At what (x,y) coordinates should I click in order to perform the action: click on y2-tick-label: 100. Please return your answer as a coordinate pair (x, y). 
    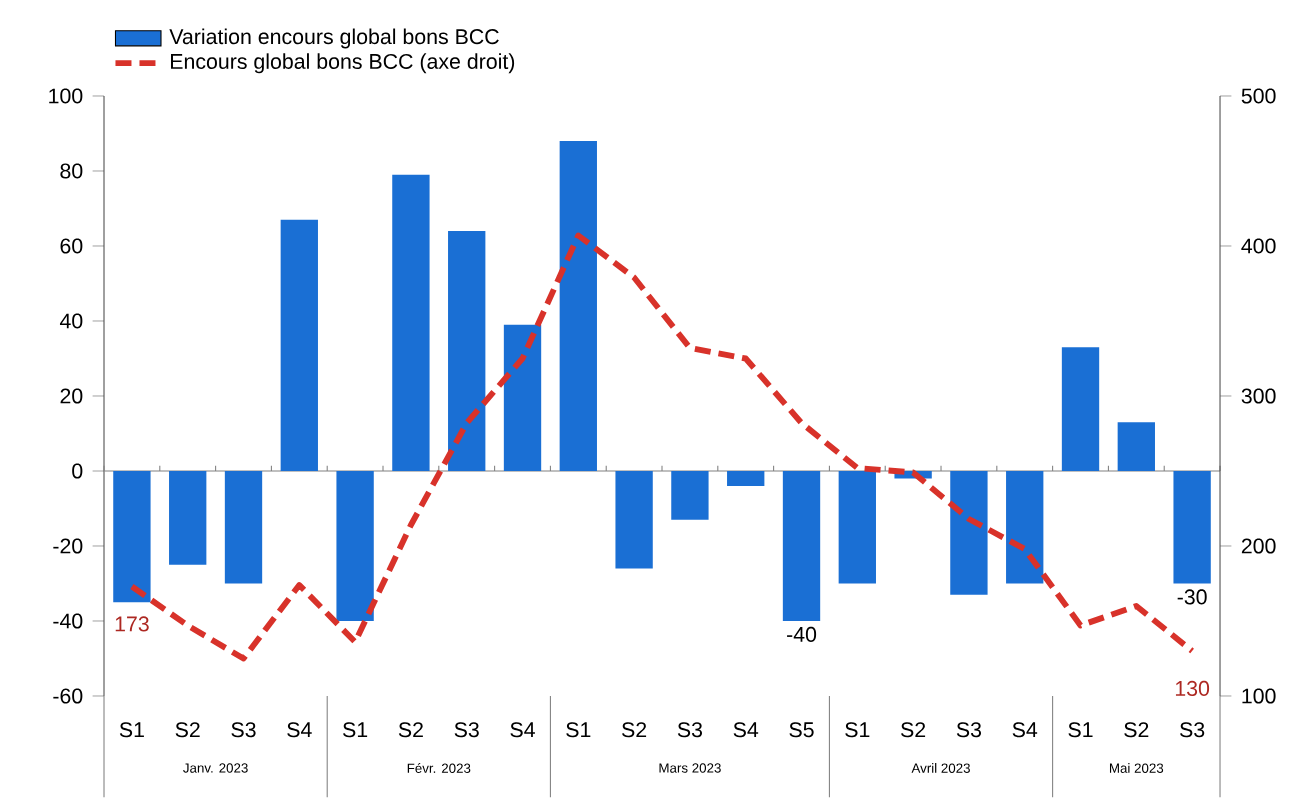
    Looking at the image, I should click on (1259, 696).